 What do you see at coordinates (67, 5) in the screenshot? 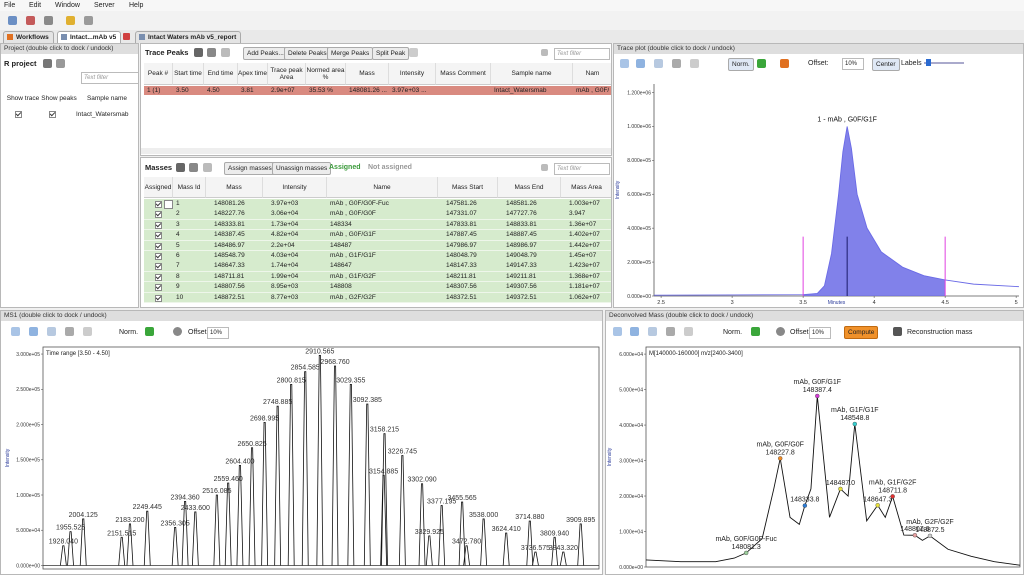
I see `menu-item: Window` at bounding box center [67, 5].